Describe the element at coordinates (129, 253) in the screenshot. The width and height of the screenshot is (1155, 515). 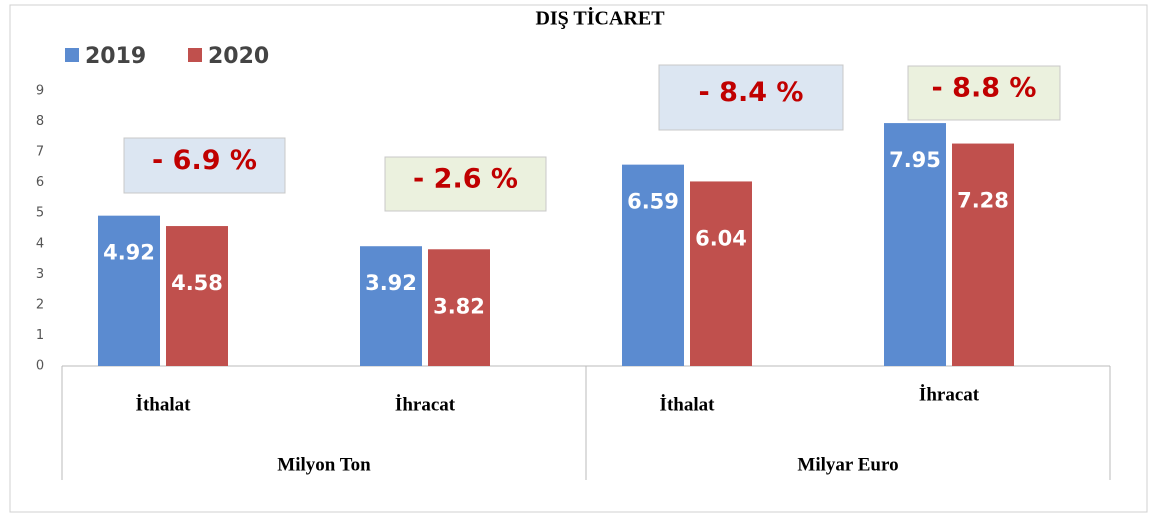
I see `data-label: 4.92` at that location.